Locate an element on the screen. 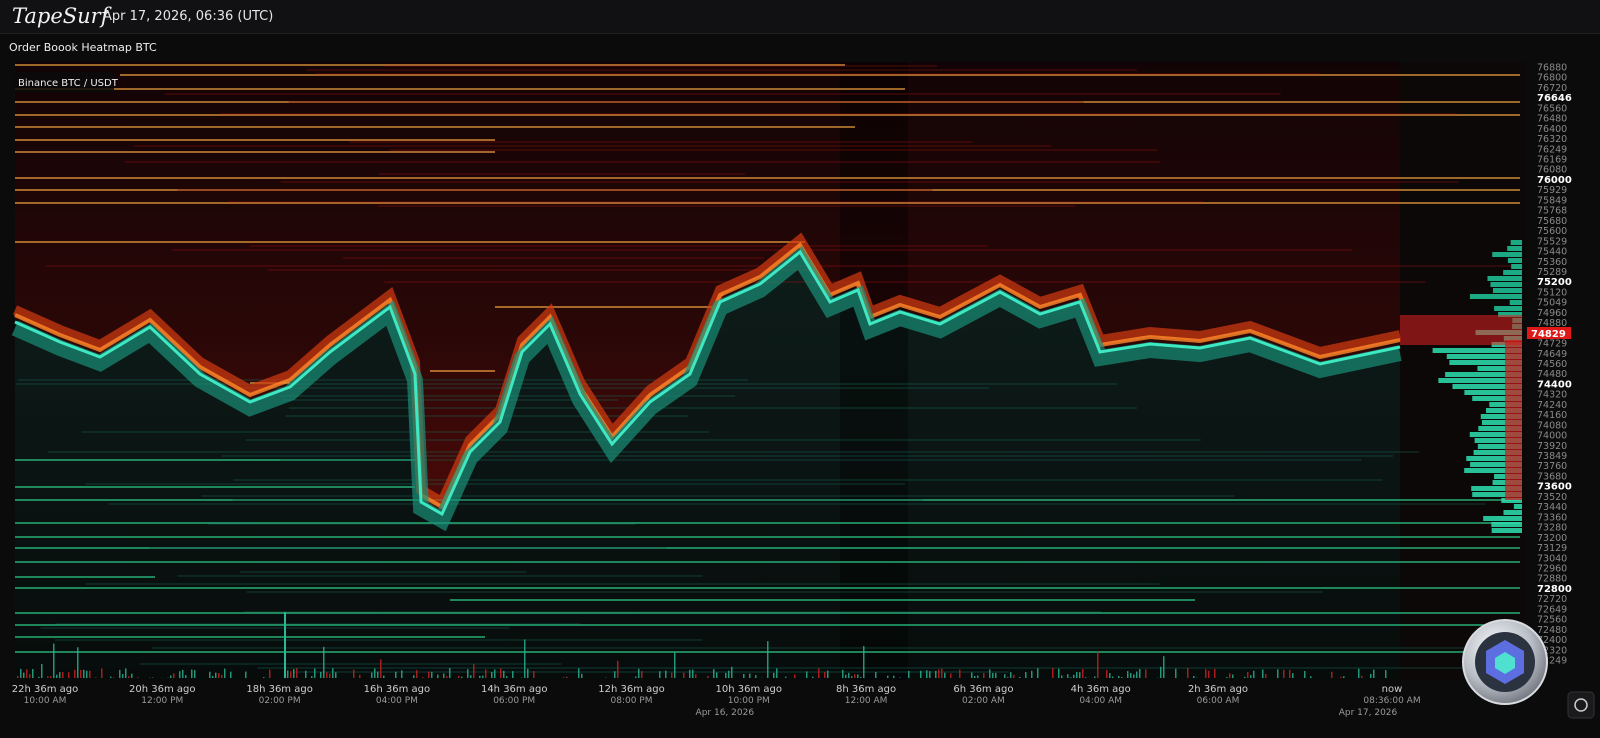  price-tick-label: 73600 is located at coordinates (1554, 487).